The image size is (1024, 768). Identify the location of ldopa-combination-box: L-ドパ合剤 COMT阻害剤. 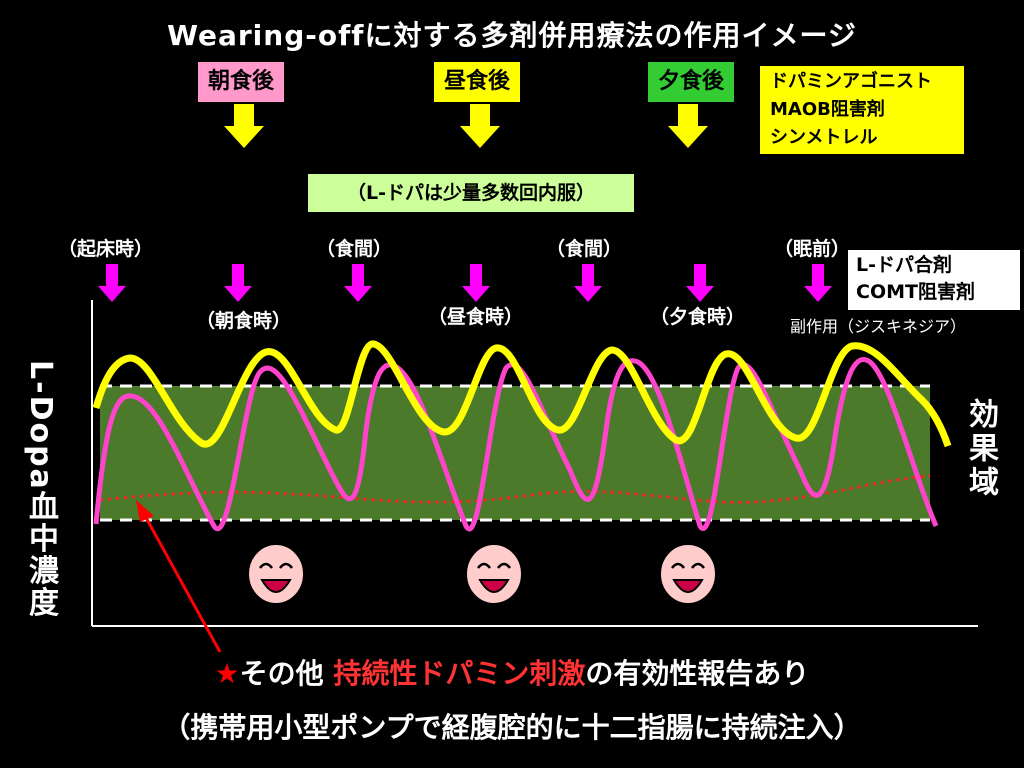
(934, 280).